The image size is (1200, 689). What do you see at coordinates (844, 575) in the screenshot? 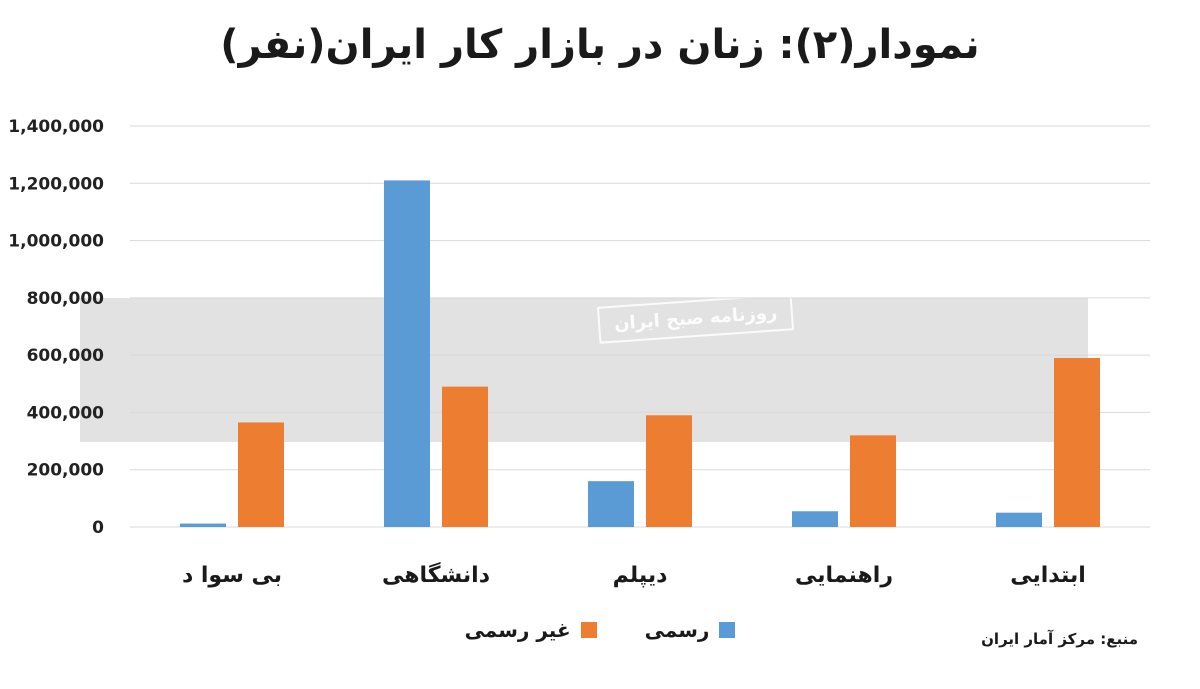
I see `category-label: راهنمایی` at bounding box center [844, 575].